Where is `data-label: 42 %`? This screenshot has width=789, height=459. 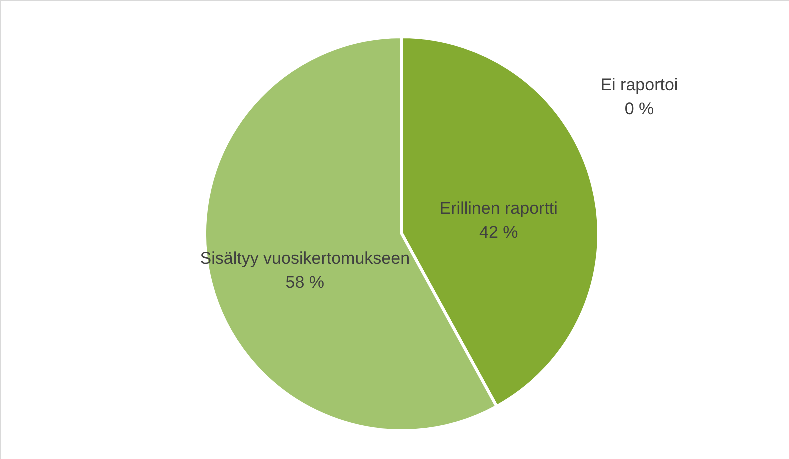 data-label: 42 % is located at coordinates (498, 232).